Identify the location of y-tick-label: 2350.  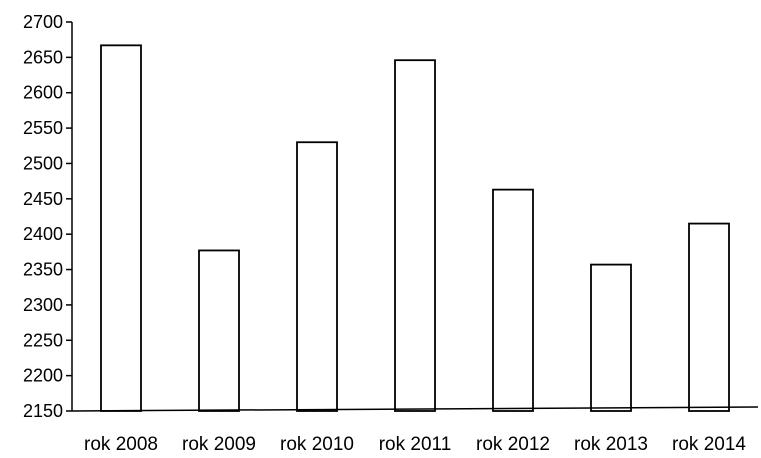
(43, 270).